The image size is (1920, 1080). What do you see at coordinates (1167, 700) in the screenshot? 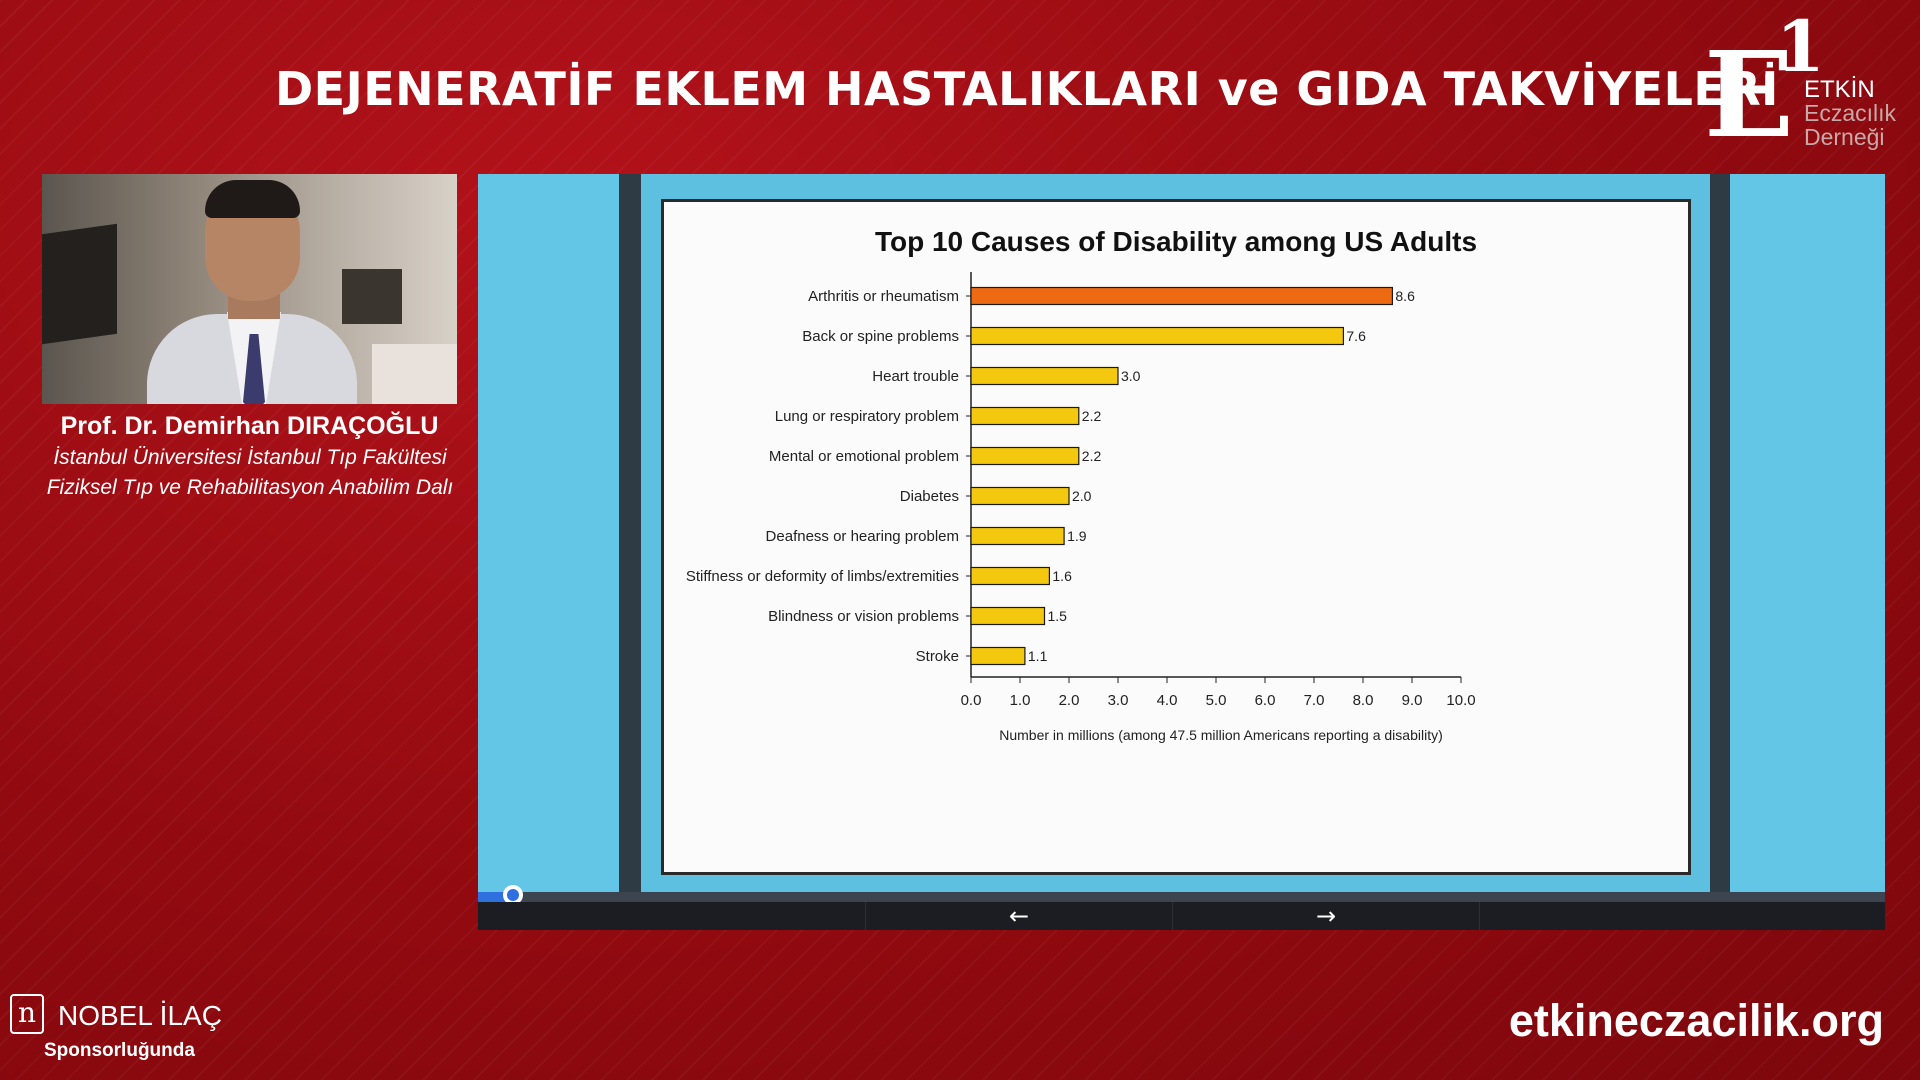
I see `x-tick-label: 4.0` at bounding box center [1167, 700].